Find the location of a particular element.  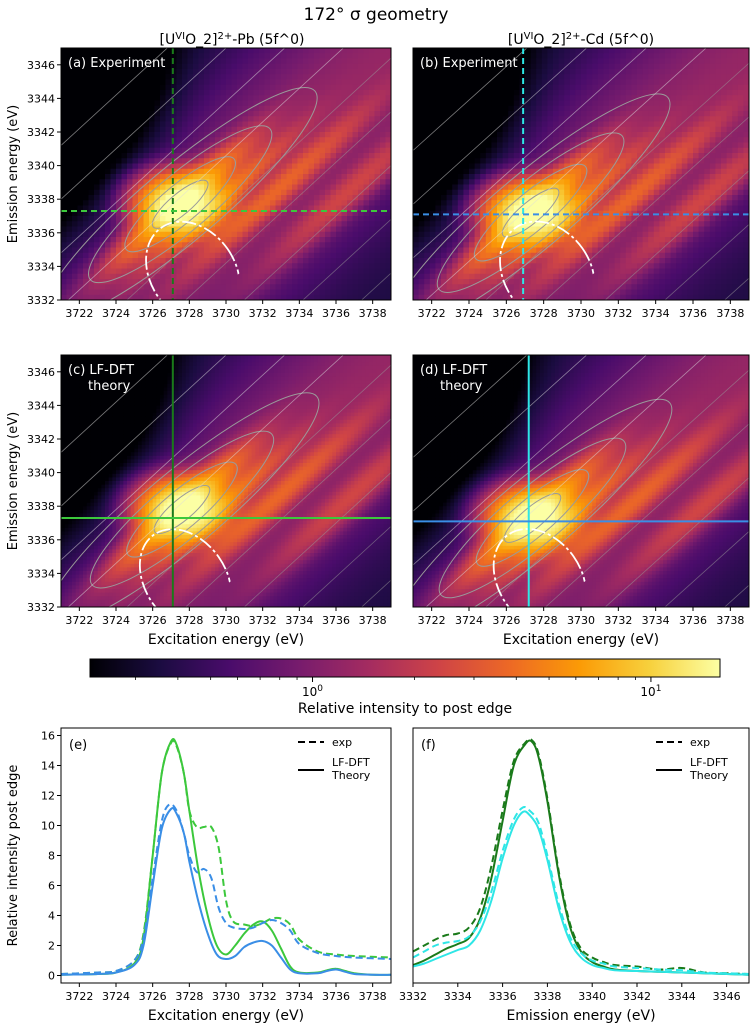

colorbar-label: Relative intensity to post edge is located at coordinates (405, 709).